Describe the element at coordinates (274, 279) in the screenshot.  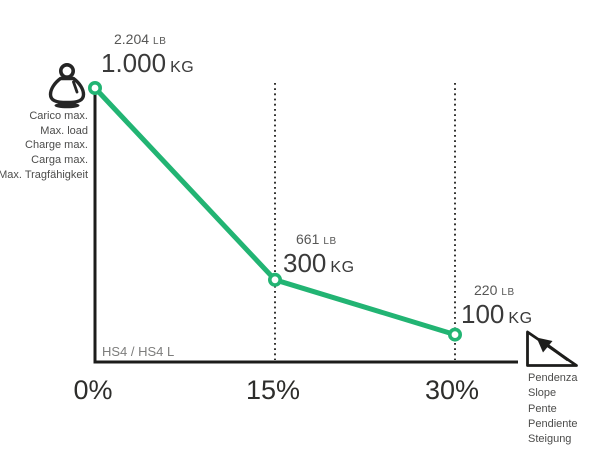
I see `data-point-marker-15pct` at that location.